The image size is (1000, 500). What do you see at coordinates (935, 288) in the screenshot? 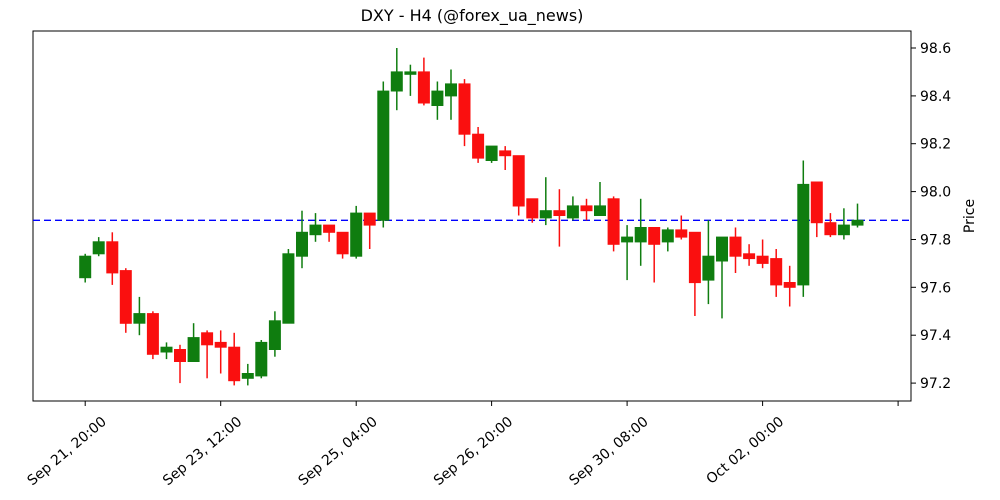
I see `y-tick-label: 97.6` at bounding box center [935, 288].